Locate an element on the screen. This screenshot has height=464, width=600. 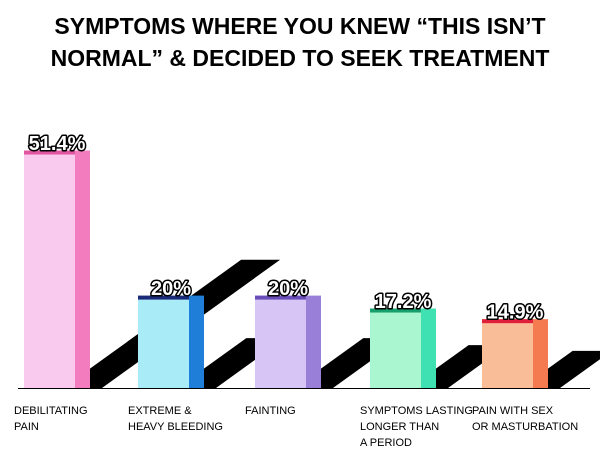
x-tick-label: SYMPTOMS LASTING is located at coordinates (416, 411).